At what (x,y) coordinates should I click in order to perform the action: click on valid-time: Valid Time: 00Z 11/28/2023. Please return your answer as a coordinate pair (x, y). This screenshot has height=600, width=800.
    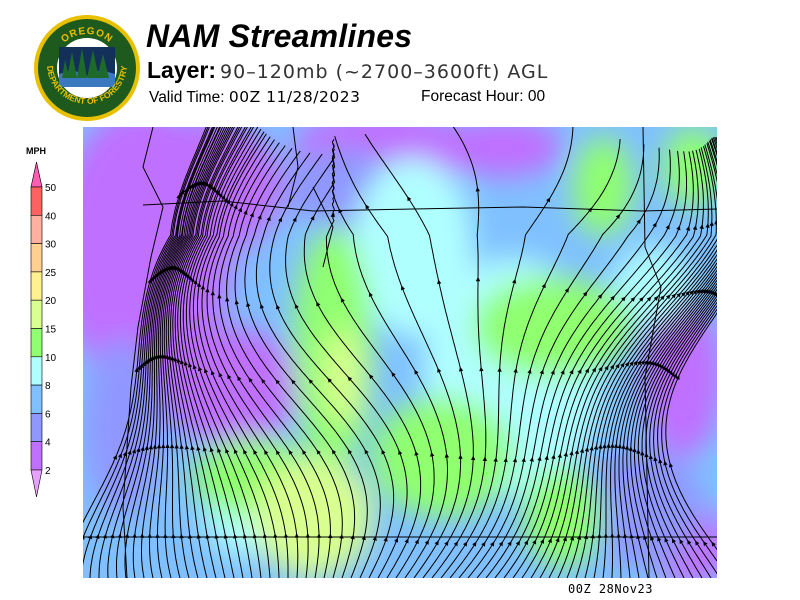
    Looking at the image, I should click on (254, 97).